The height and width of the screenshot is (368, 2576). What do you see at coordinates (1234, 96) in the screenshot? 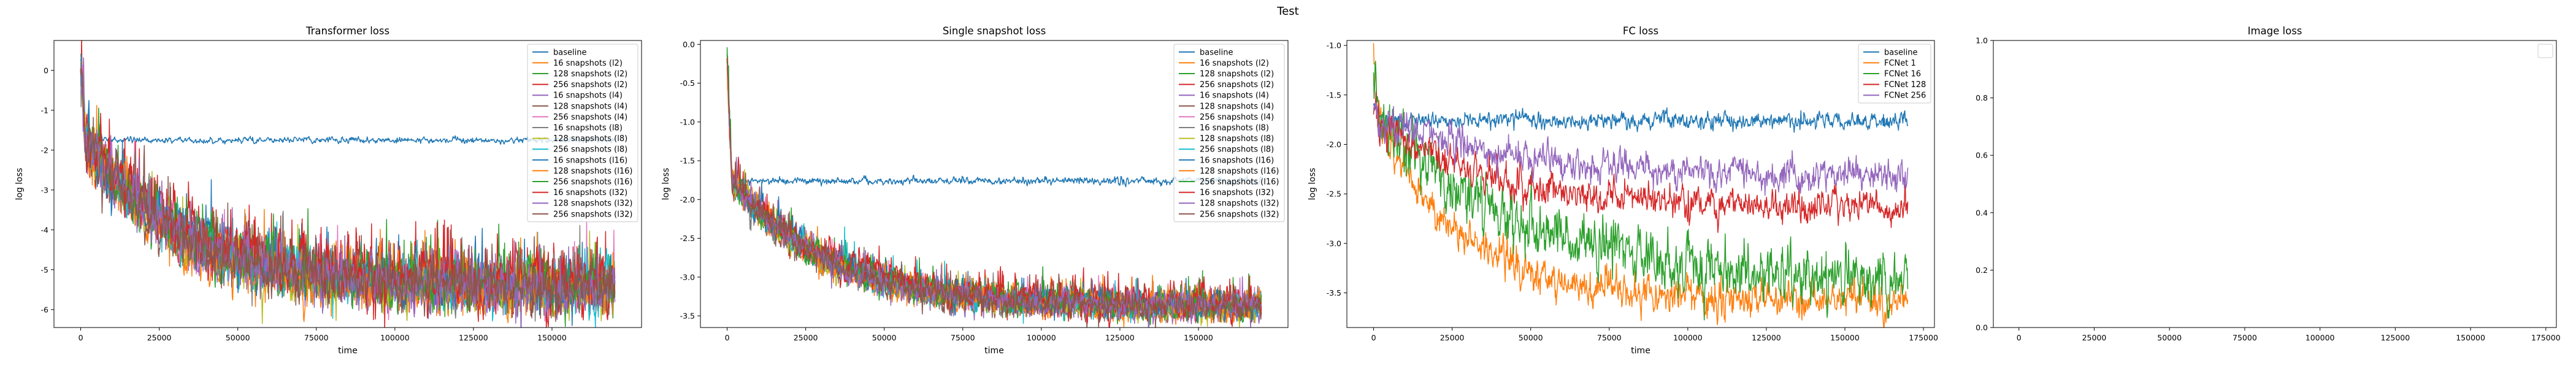
I see `legend-entry-label: 16 snapshots (l4)` at bounding box center [1234, 96].